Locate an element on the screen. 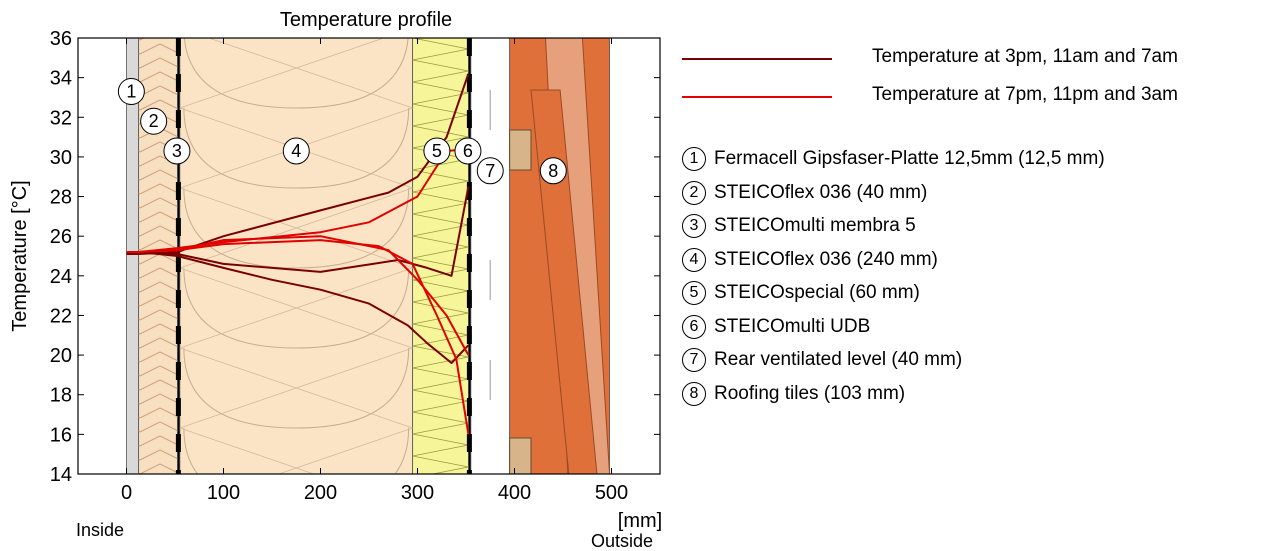 This screenshot has height=551, width=1273. layer-list-label: STEICOmulti UDB is located at coordinates (792, 326).